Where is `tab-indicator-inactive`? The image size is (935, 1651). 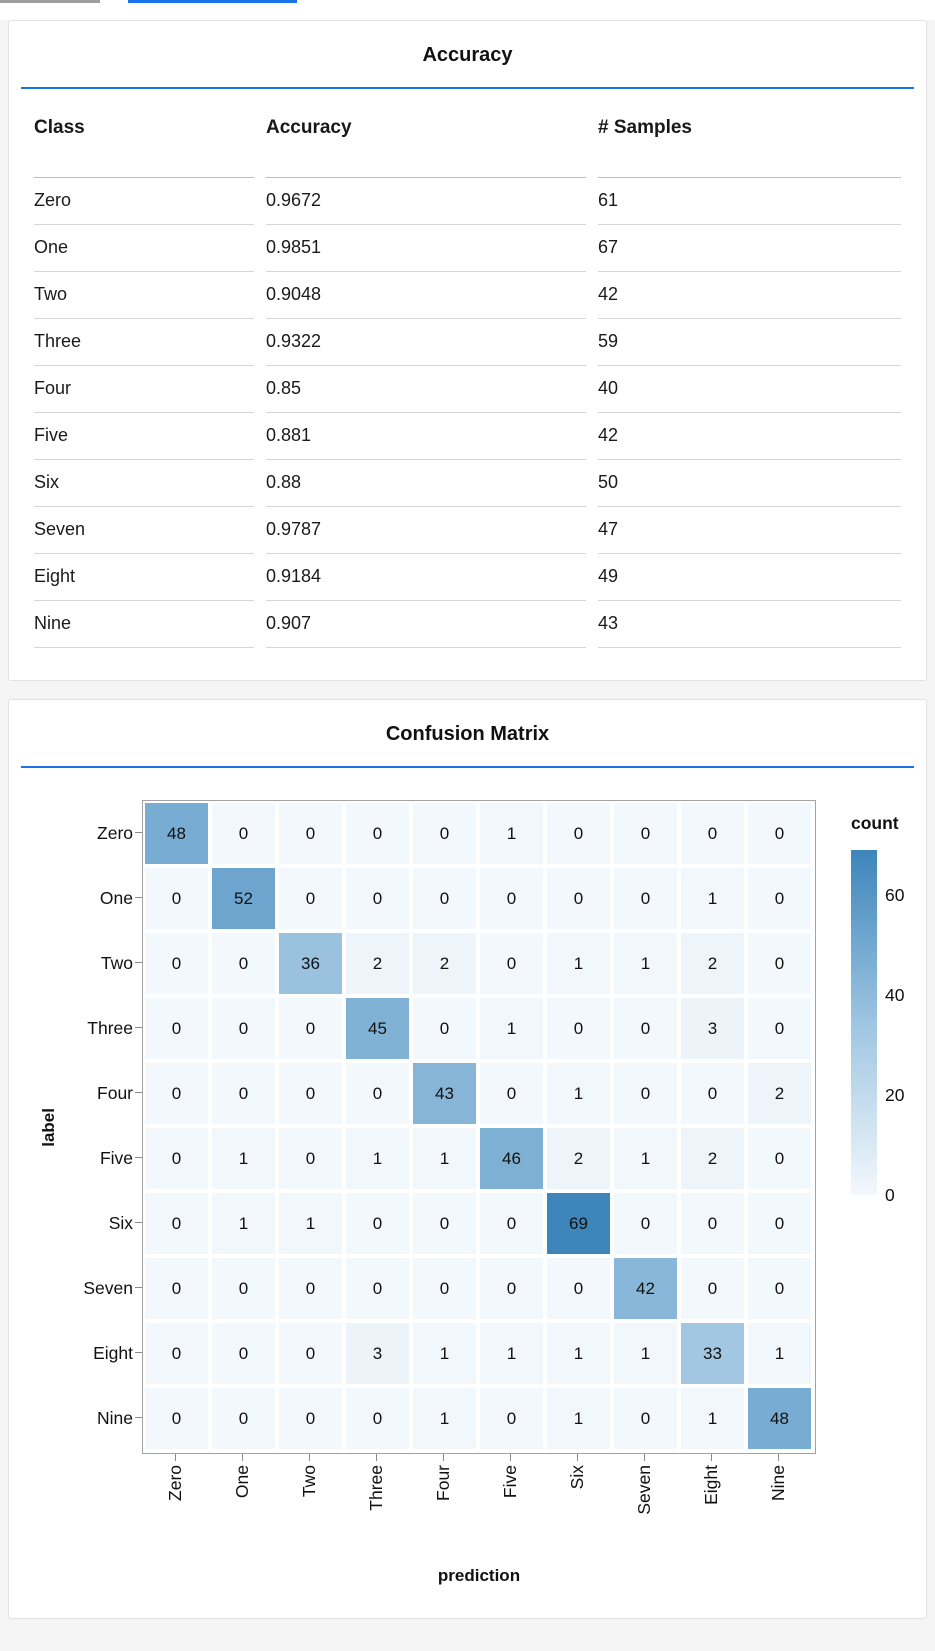 tab-indicator-inactive is located at coordinates (50, 1).